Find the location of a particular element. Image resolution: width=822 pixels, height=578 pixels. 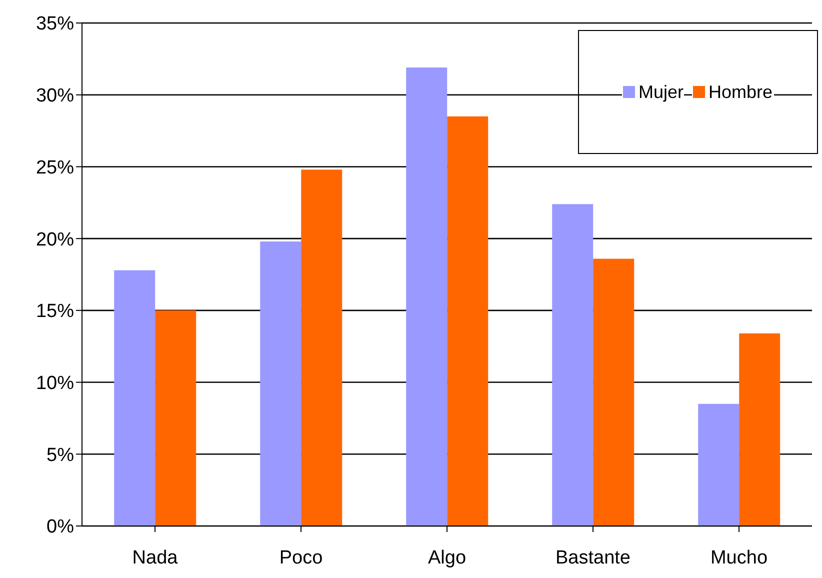

y-tick-label: 20% is located at coordinates (55, 239).